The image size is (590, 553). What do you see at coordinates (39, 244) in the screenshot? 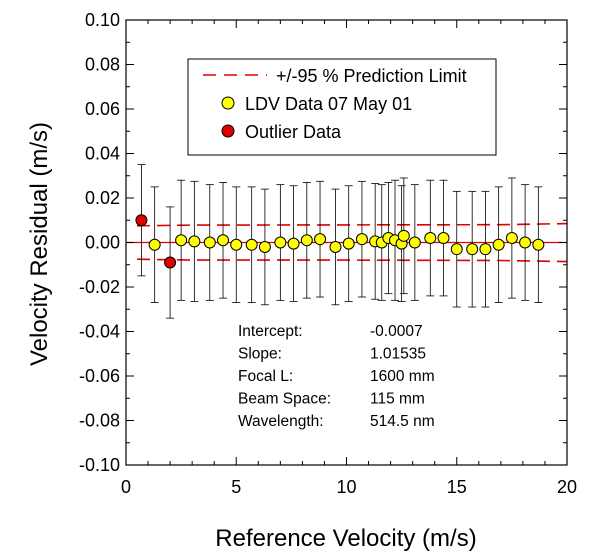
I see `y-axis-label: Velocity Residual (m/s)` at bounding box center [39, 244].